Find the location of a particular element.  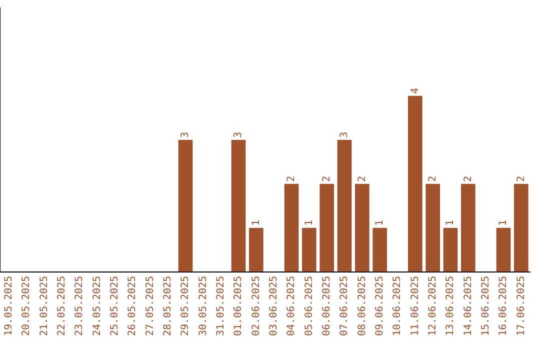

x-tick-label: 13.06.2025 is located at coordinates (450, 306).